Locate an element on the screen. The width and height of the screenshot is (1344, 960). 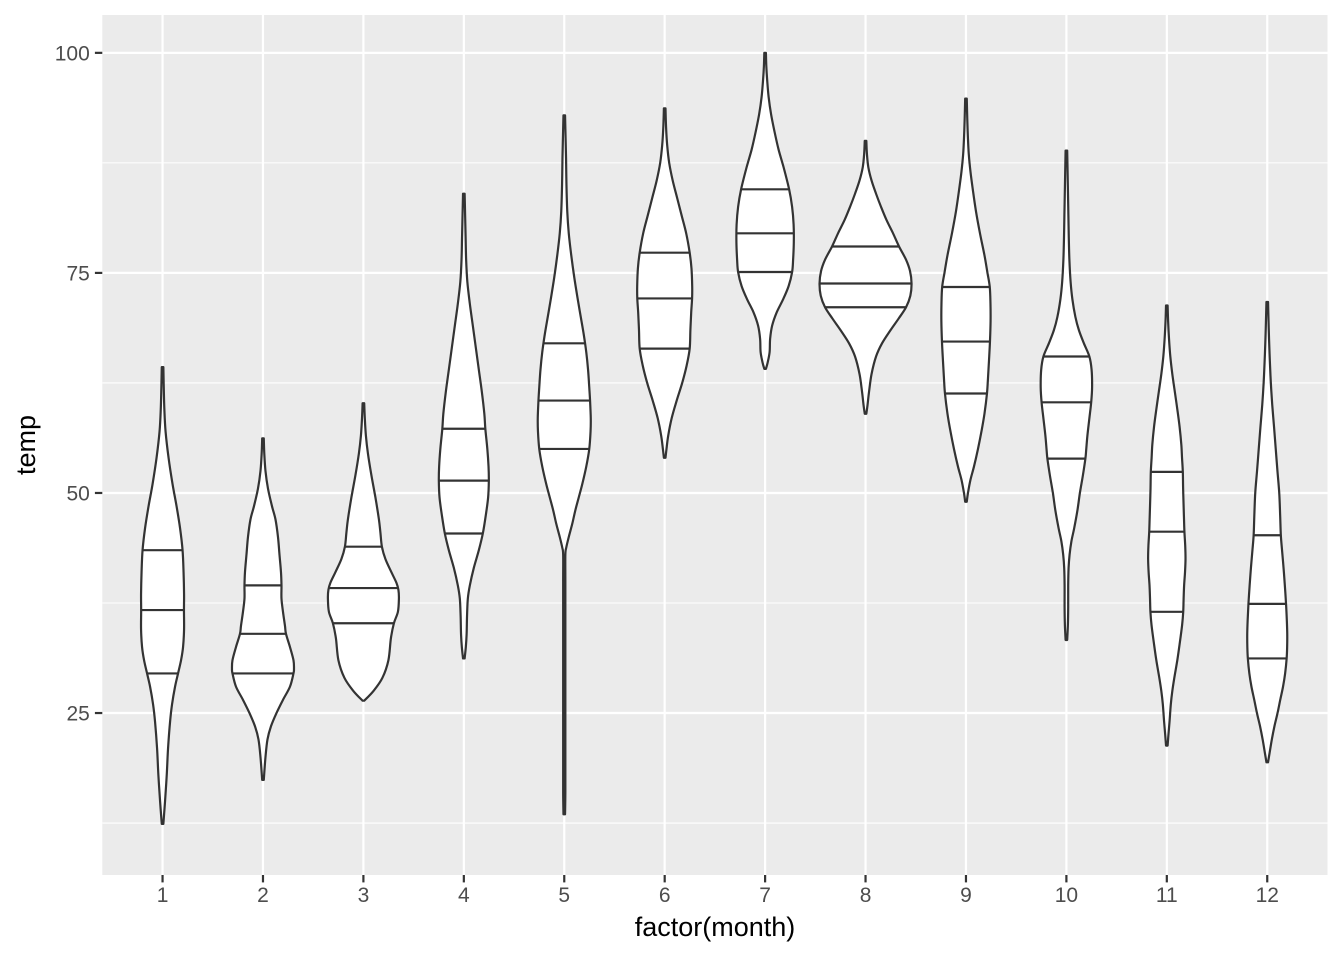
y-tick-label: 25 is located at coordinates (77, 714).